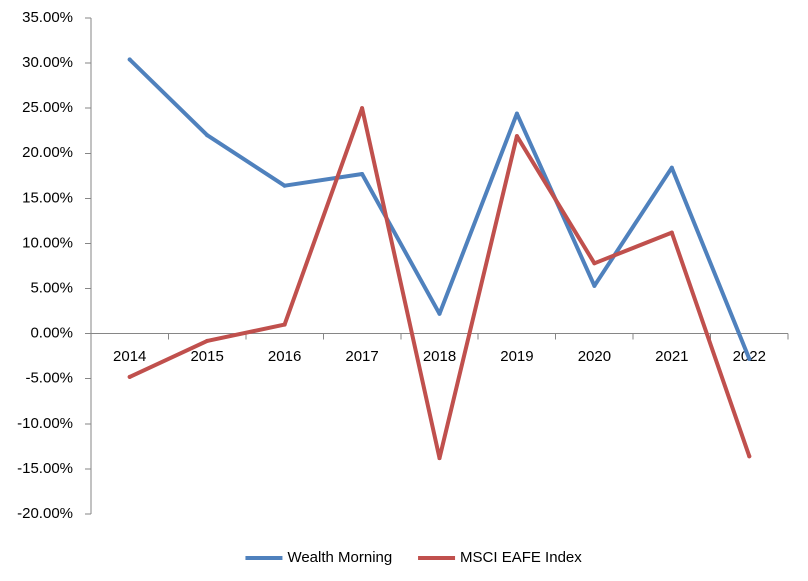 This screenshot has height=581, width=808. What do you see at coordinates (49, 378) in the screenshot?
I see `y-tick-label: -5.00%` at bounding box center [49, 378].